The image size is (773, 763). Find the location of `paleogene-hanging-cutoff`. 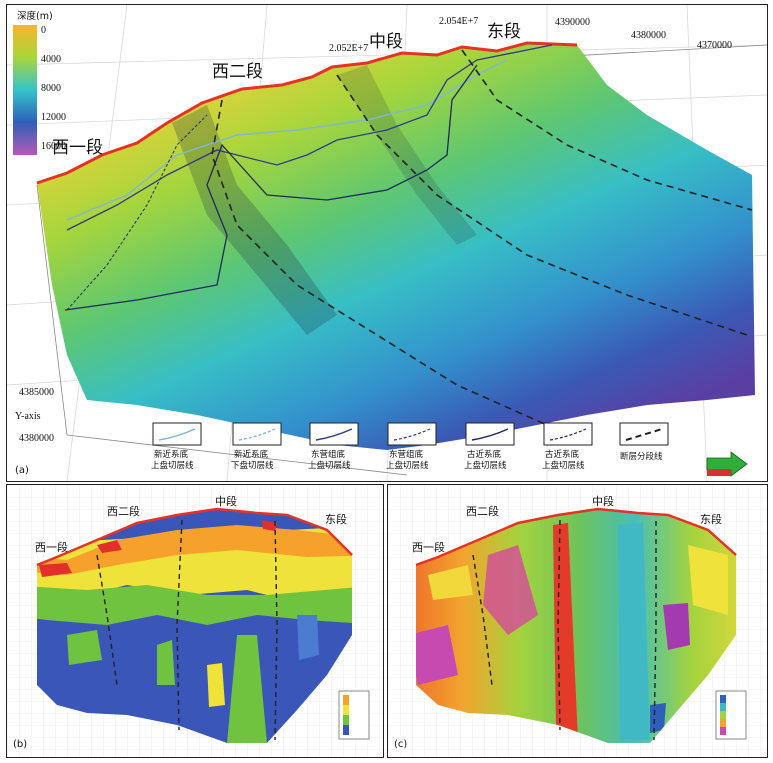

paleogene-hanging-cutoff is located at coordinates (137, 212).